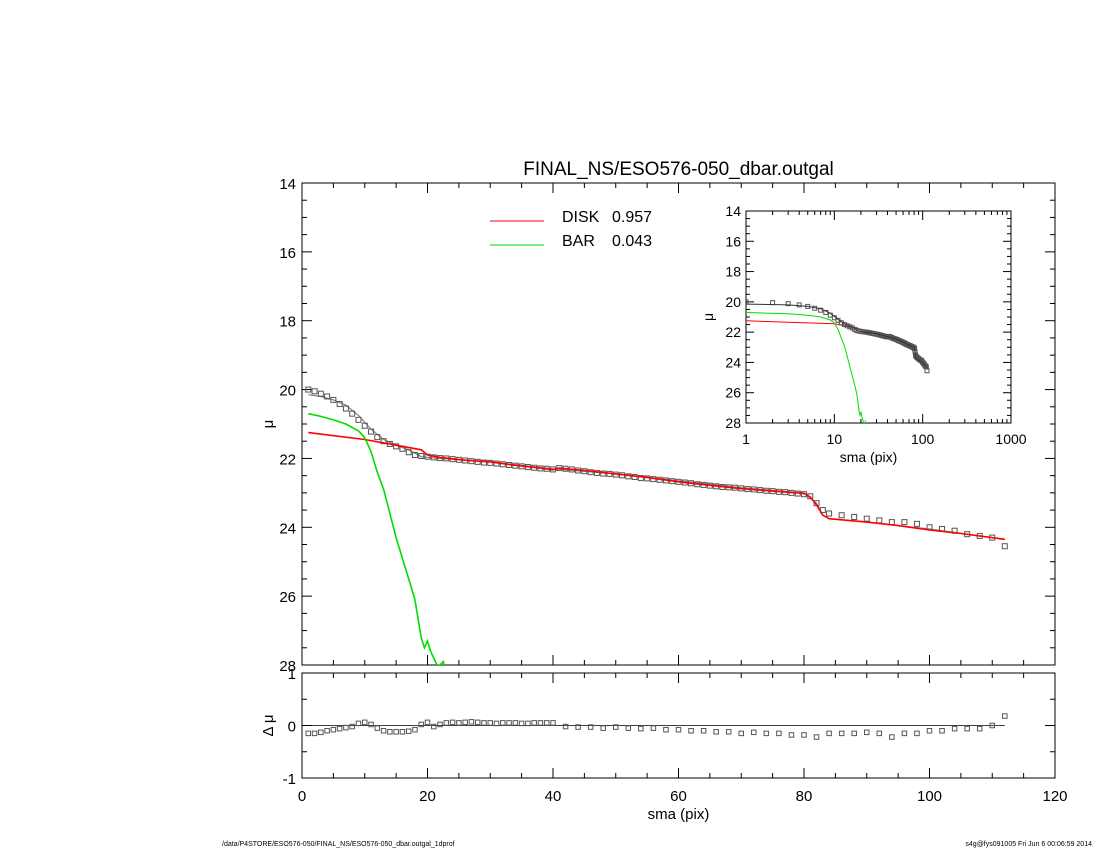 Image resolution: width=1100 pixels, height=850 pixels. What do you see at coordinates (837, 336) in the screenshot?
I see `inset-model-line` at bounding box center [837, 336].